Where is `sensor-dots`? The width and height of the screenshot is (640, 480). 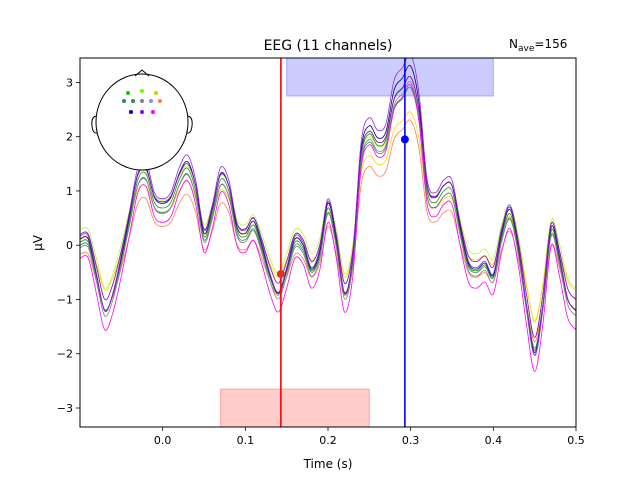
sensor-dots is located at coordinates (142, 101).